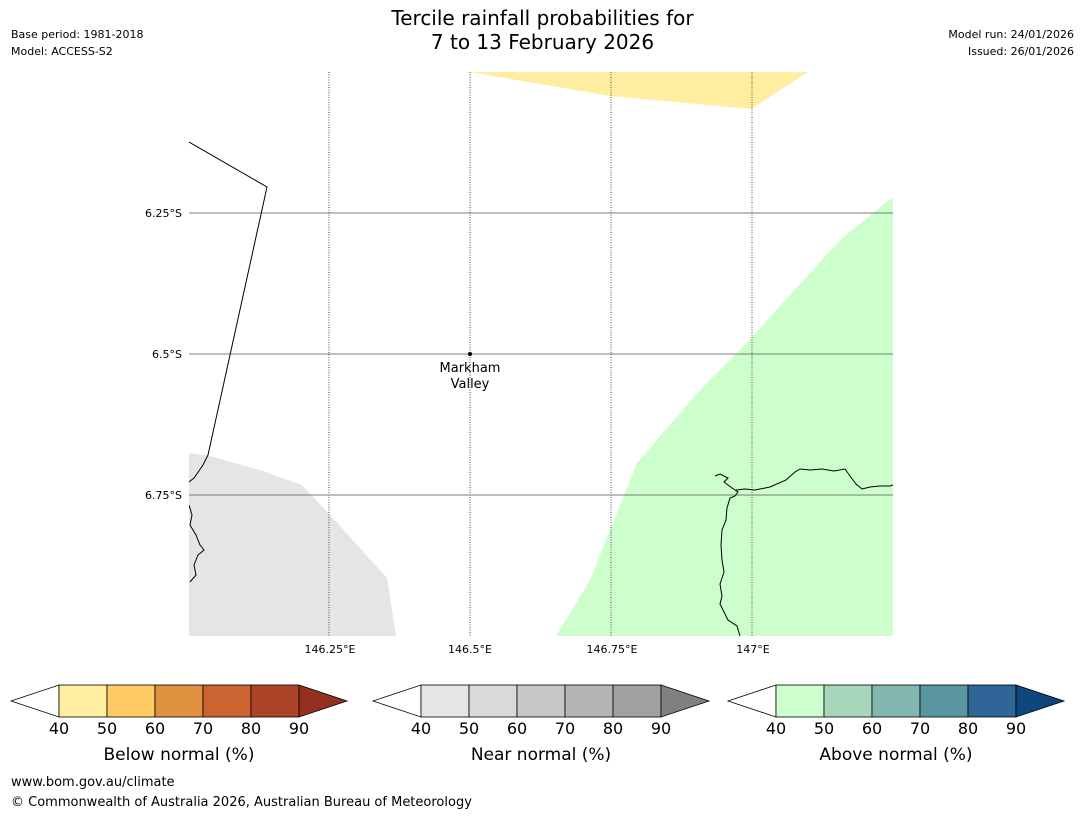  What do you see at coordinates (179, 755) in the screenshot?
I see `below-normal-label: Below normal (%)` at bounding box center [179, 755].